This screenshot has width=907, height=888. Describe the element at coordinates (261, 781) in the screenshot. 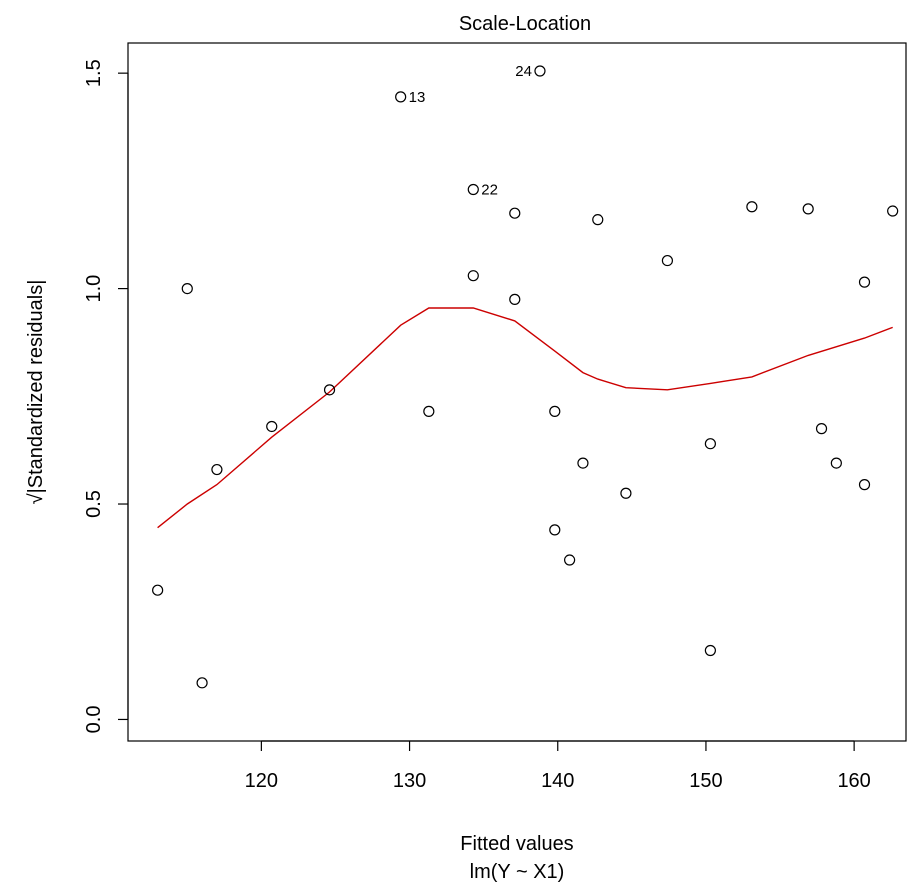

I see `x-tick-label: 120` at that location.